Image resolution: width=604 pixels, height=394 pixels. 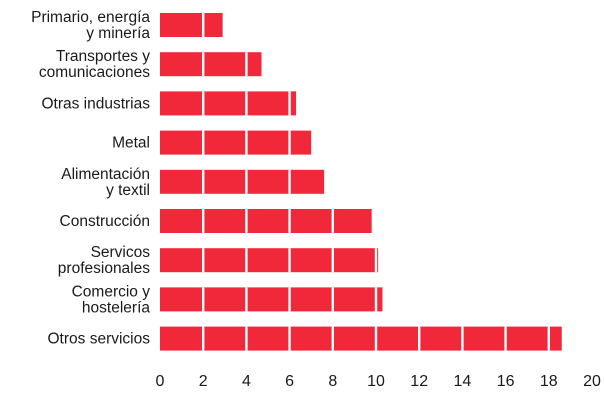 What do you see at coordinates (90, 25) in the screenshot?
I see `category-label: Primario, energía y minería` at bounding box center [90, 25].